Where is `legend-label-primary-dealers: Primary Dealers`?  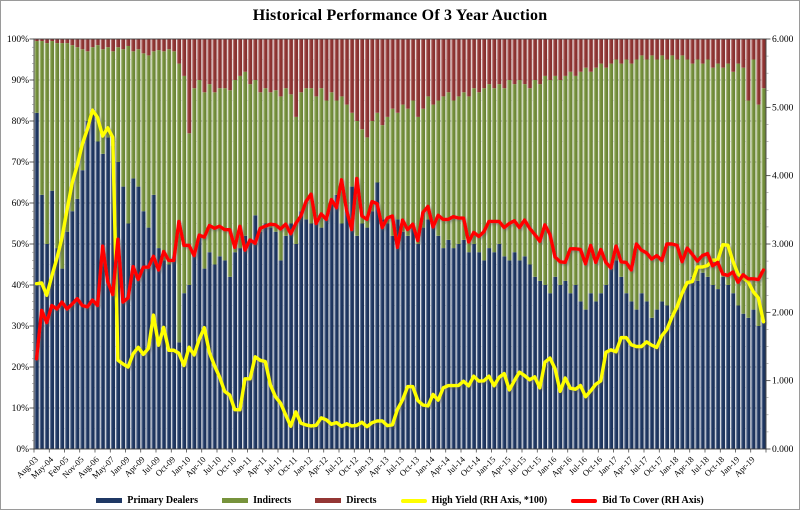
legend-label-primary-dealers: Primary Dealers is located at coordinates (163, 500).